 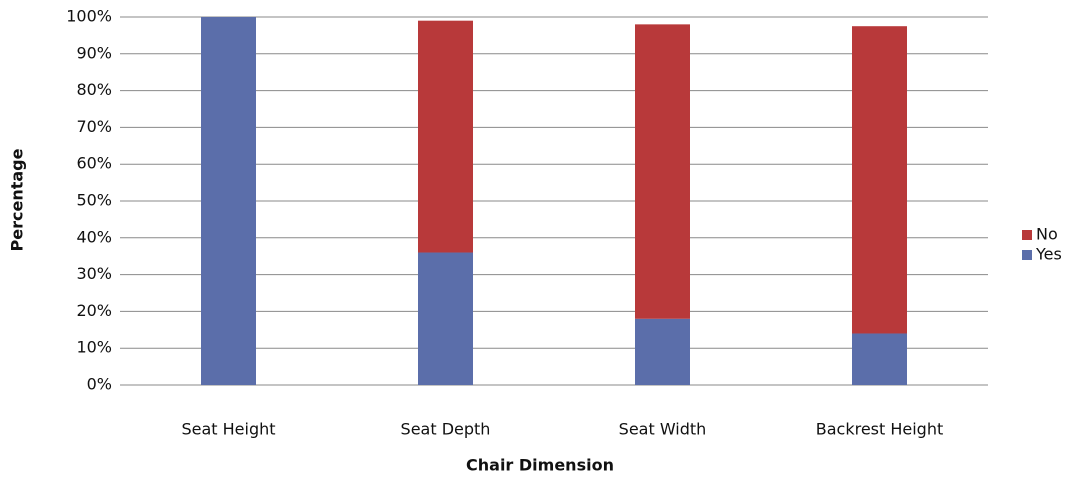 What do you see at coordinates (94, 273) in the screenshot?
I see `y-tick-label: 30%` at bounding box center [94, 273].